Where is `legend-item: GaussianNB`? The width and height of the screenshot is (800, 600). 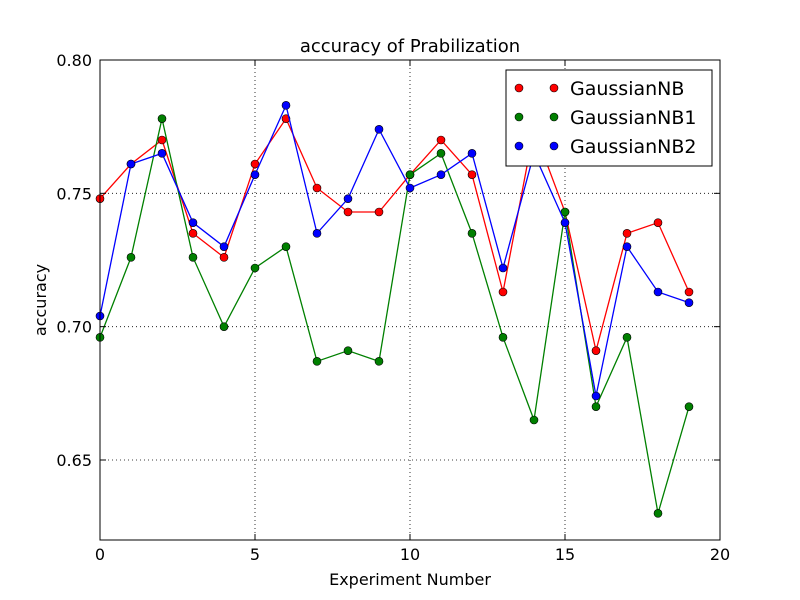
legend-item: GaussianNB is located at coordinates (599, 89).